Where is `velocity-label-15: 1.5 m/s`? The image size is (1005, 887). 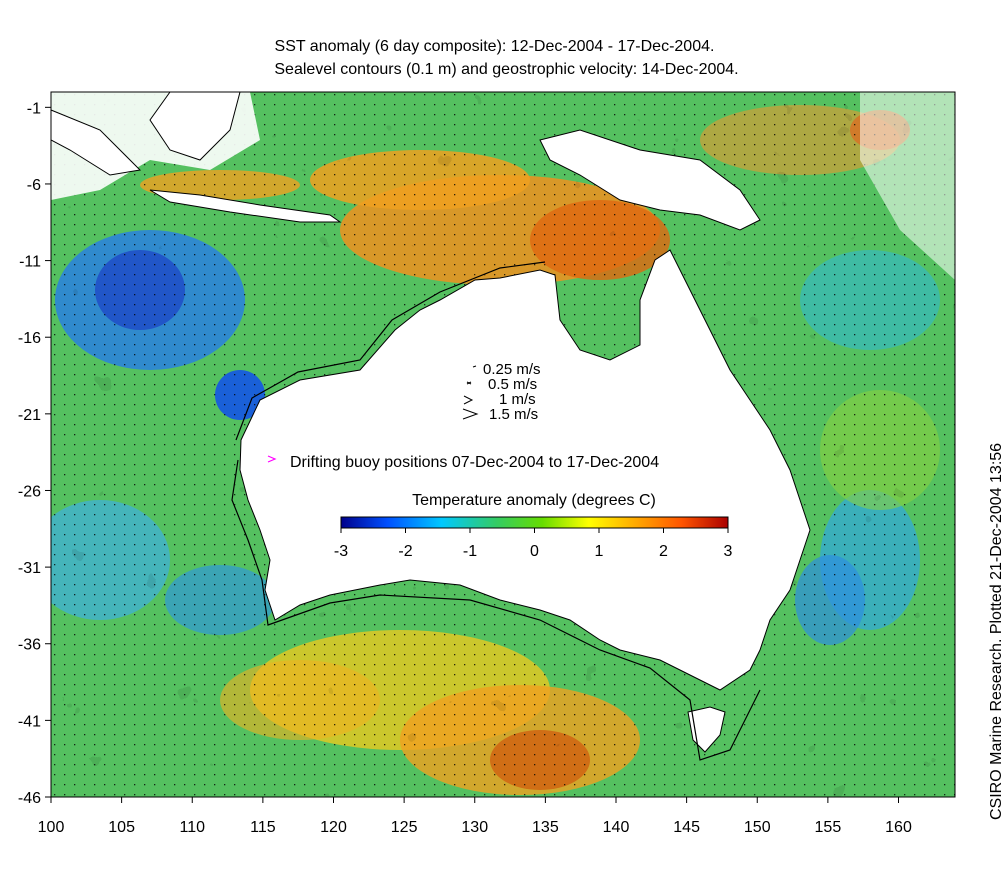
velocity-label-15: 1.5 m/s is located at coordinates (513, 414).